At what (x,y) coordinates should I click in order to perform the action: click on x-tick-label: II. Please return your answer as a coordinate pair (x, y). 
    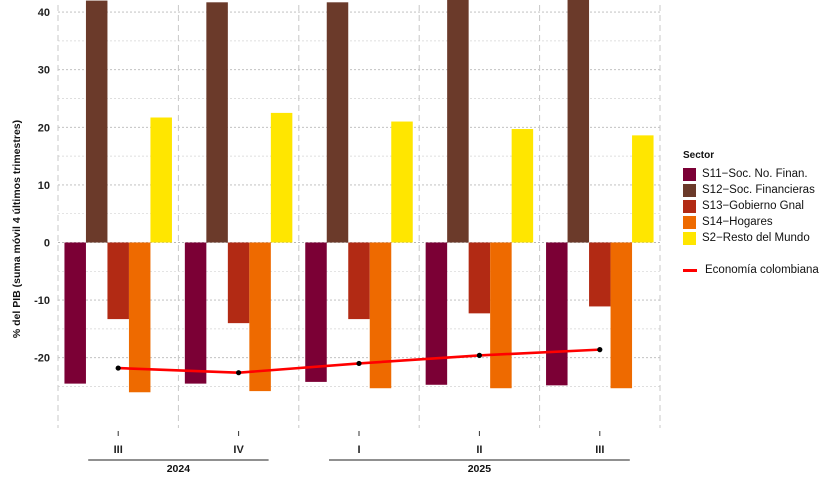
    Looking at the image, I should click on (479, 450).